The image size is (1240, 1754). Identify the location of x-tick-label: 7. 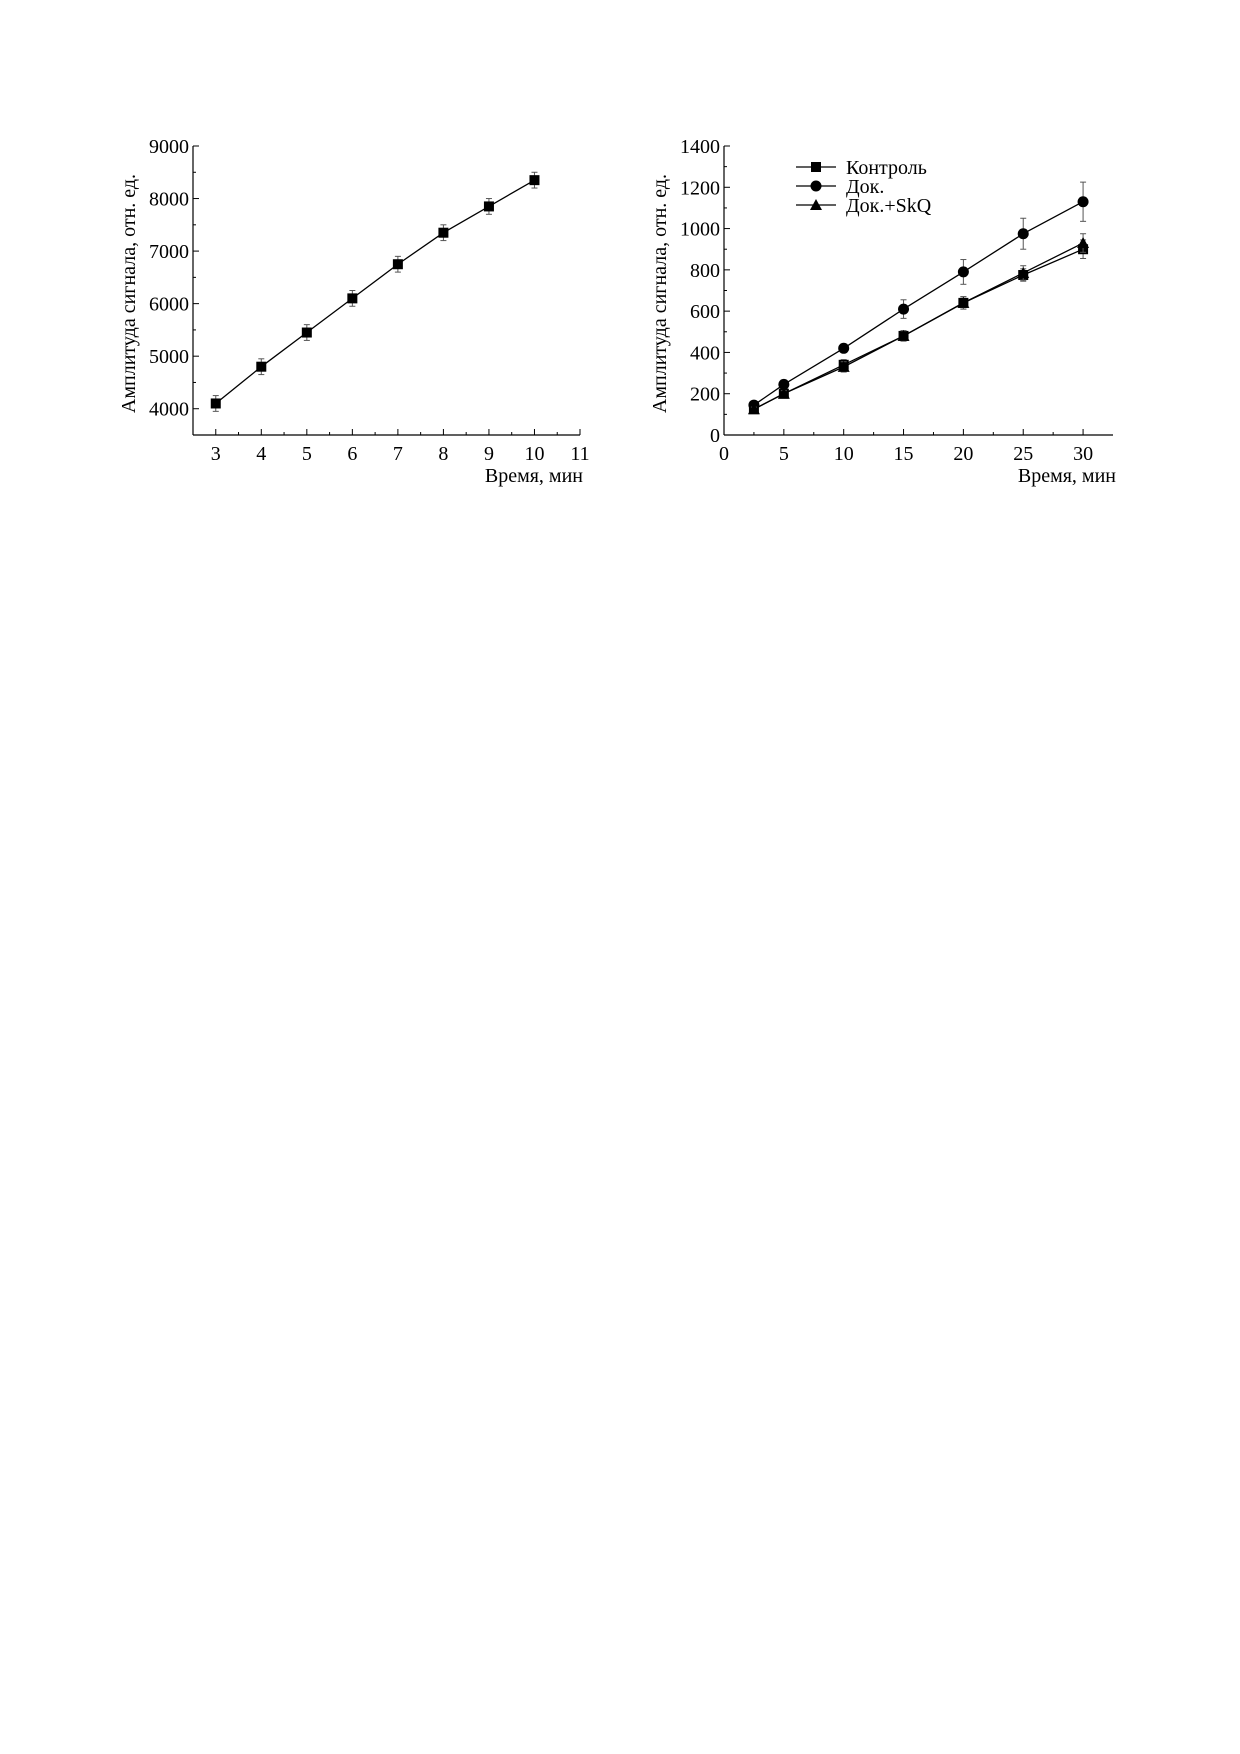
(398, 454).